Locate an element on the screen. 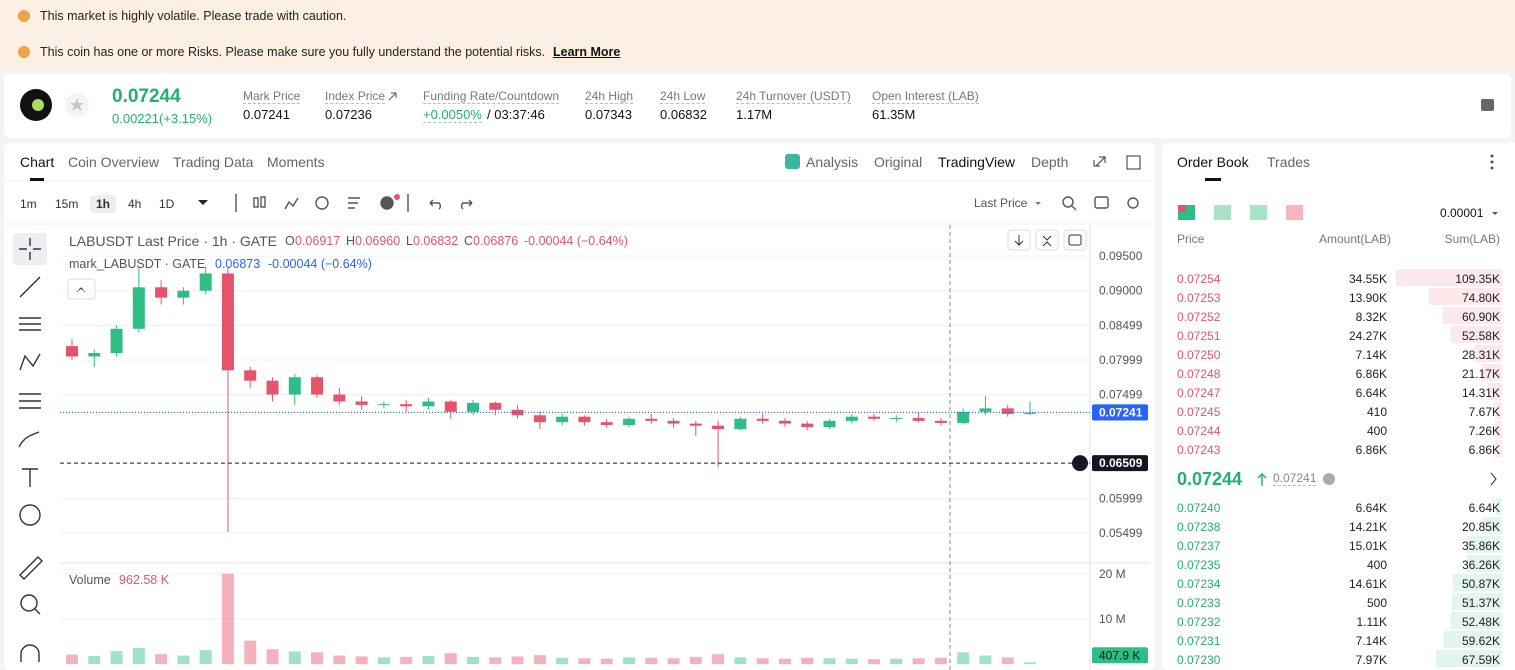  book-price: 0.07244 is located at coordinates (1199, 431).